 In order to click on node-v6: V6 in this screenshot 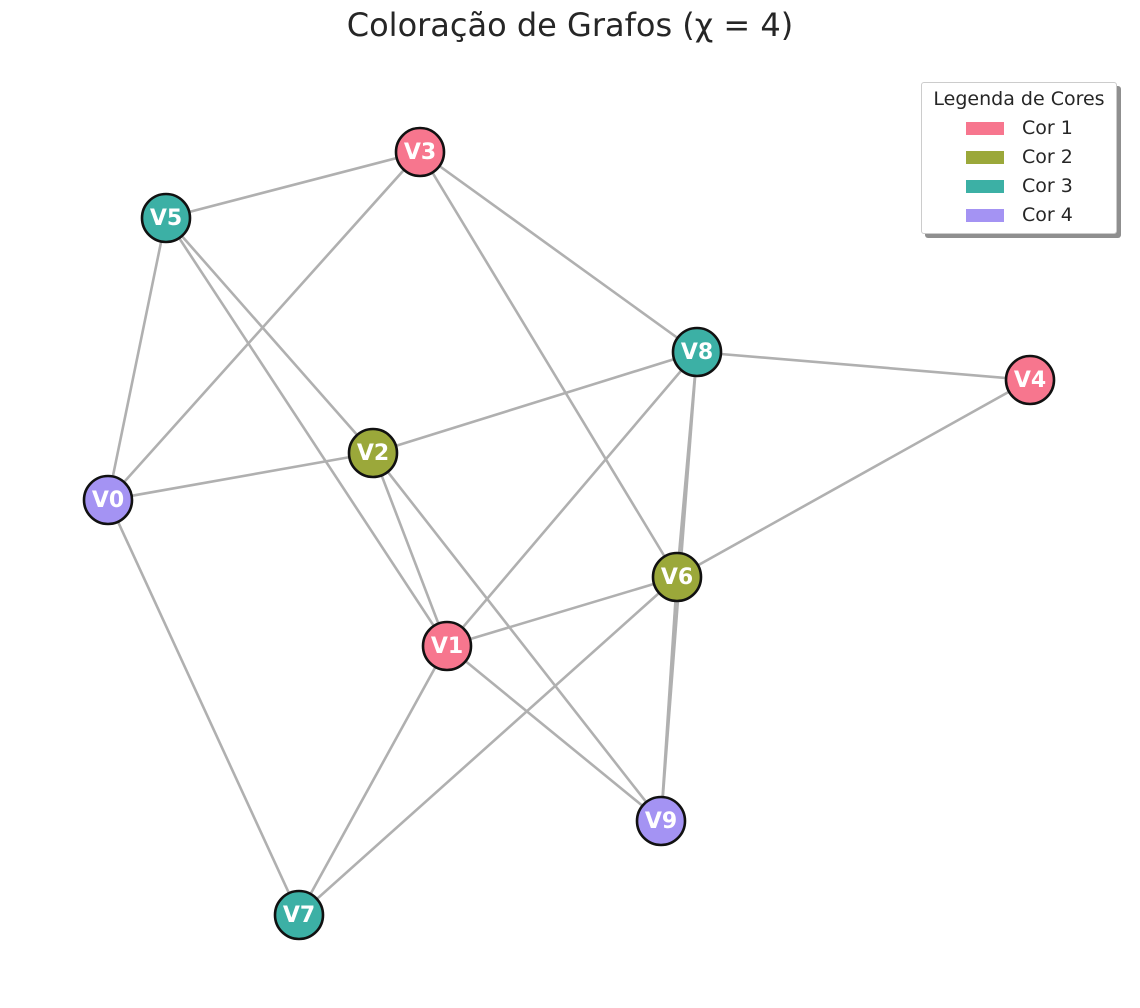, I will do `click(677, 577)`.